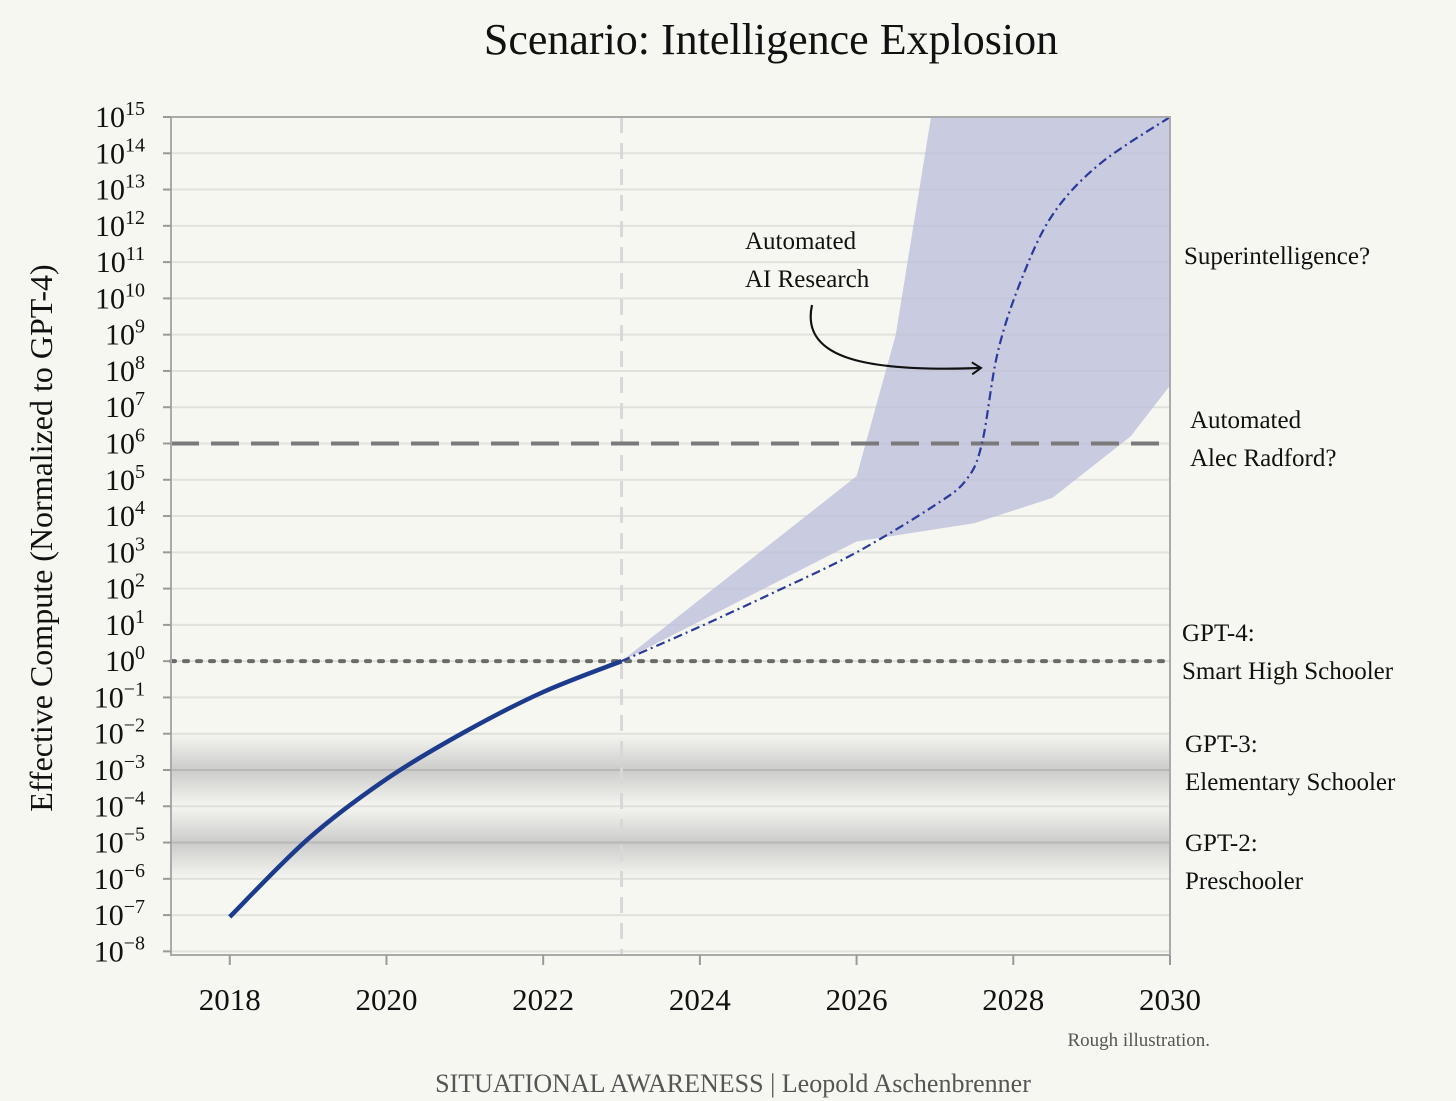 The height and width of the screenshot is (1101, 1456). Describe the element at coordinates (125, 551) in the screenshot. I see `y-tick-label: 10³` at that location.